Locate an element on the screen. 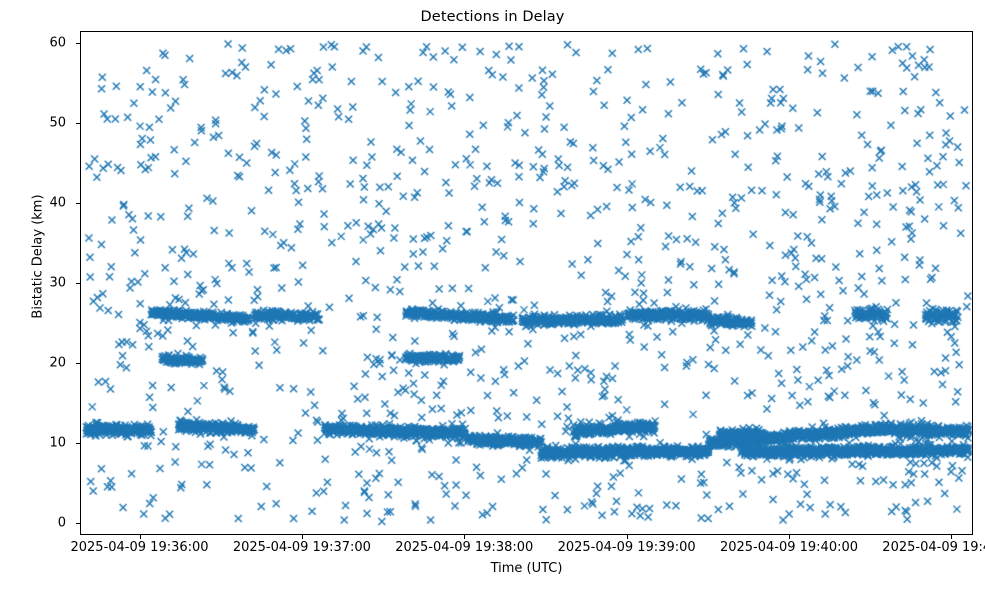  y-axis-tick-label: 40 is located at coordinates (57, 203).